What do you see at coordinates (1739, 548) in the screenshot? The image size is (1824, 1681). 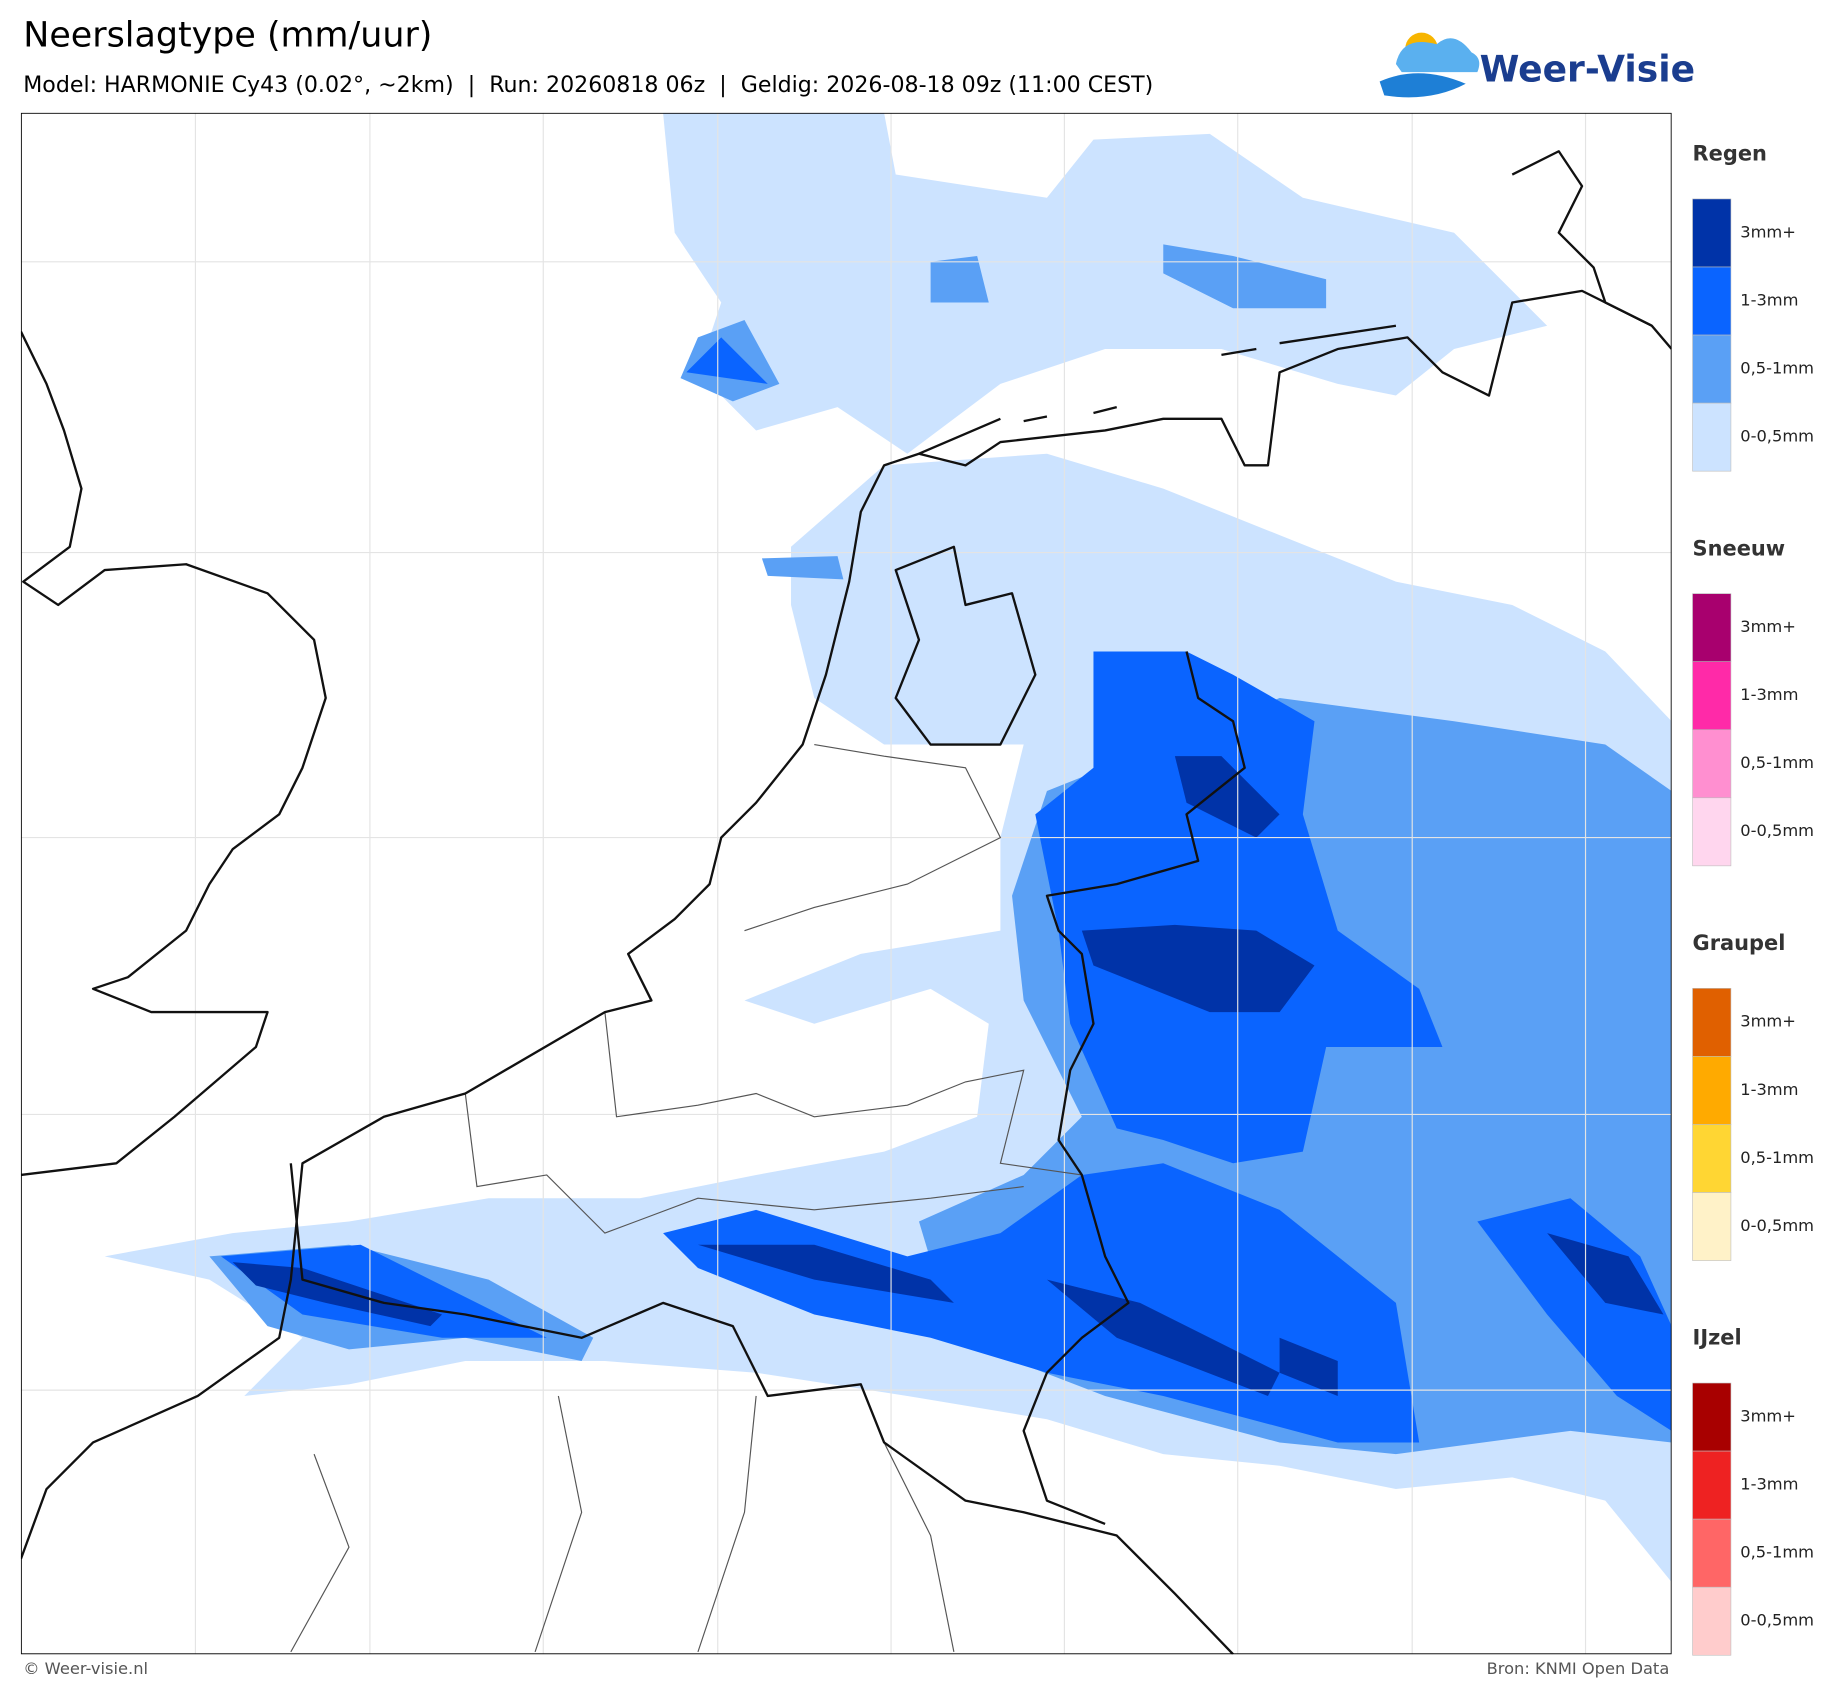 I see `legend-title: Sneeuw` at bounding box center [1739, 548].